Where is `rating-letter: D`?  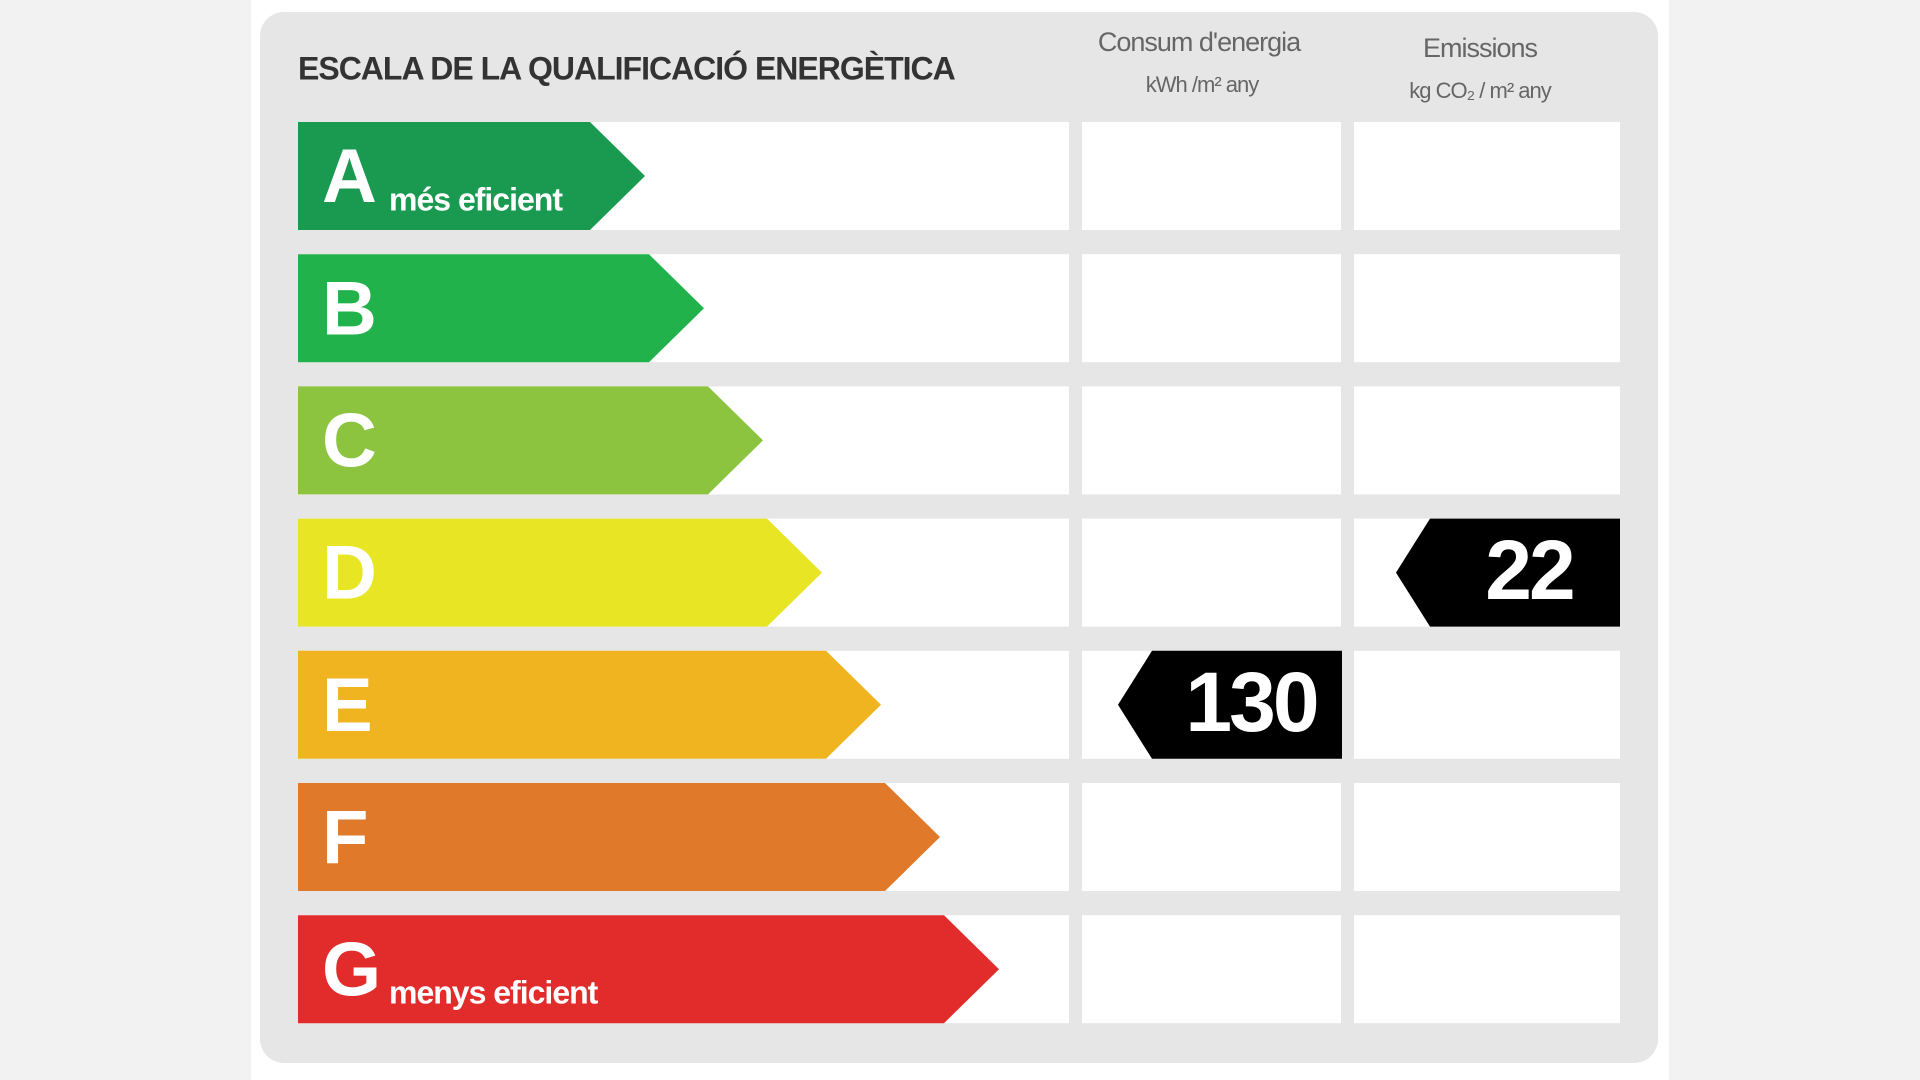 rating-letter: D is located at coordinates (349, 573).